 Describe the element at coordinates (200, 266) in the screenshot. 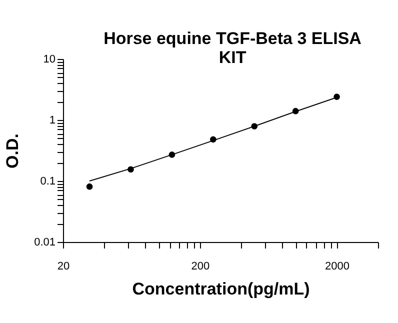

I see `x-tick-label: 200` at that location.